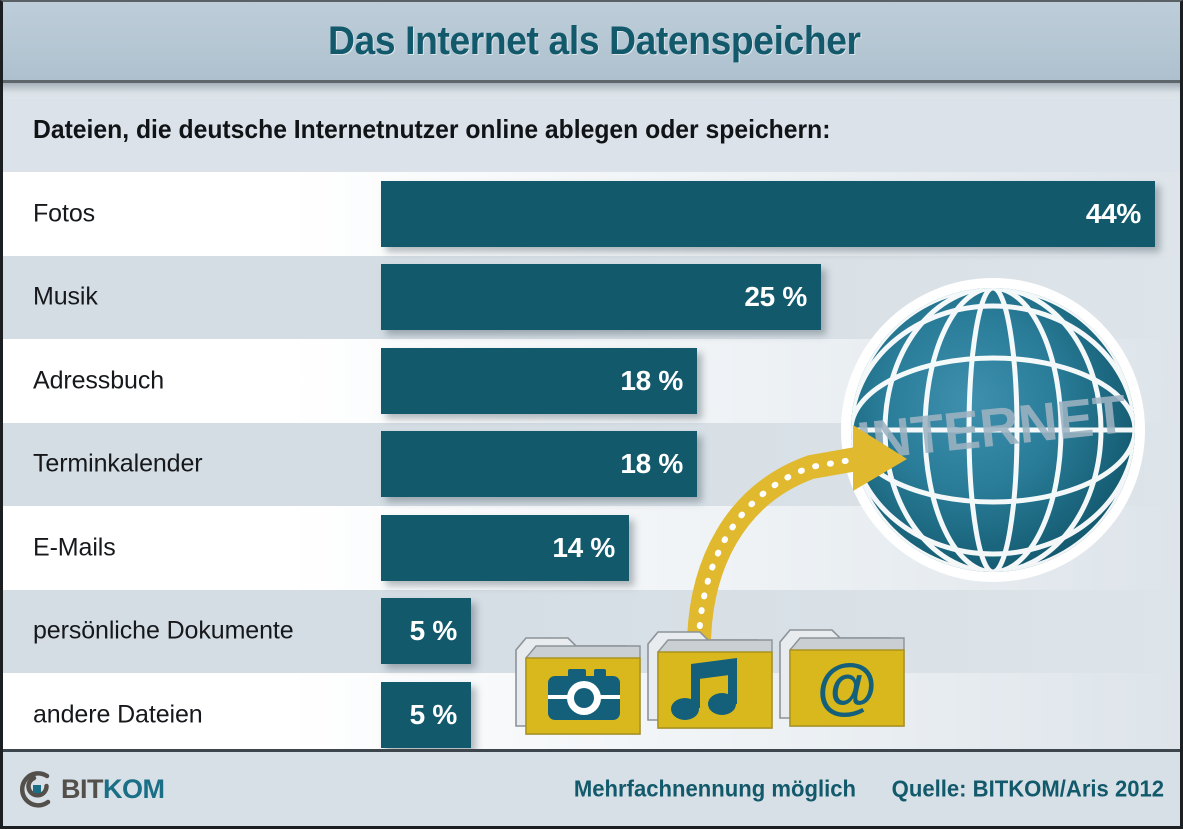  Describe the element at coordinates (118, 714) in the screenshot. I see `row-label: andere Dateien` at that location.